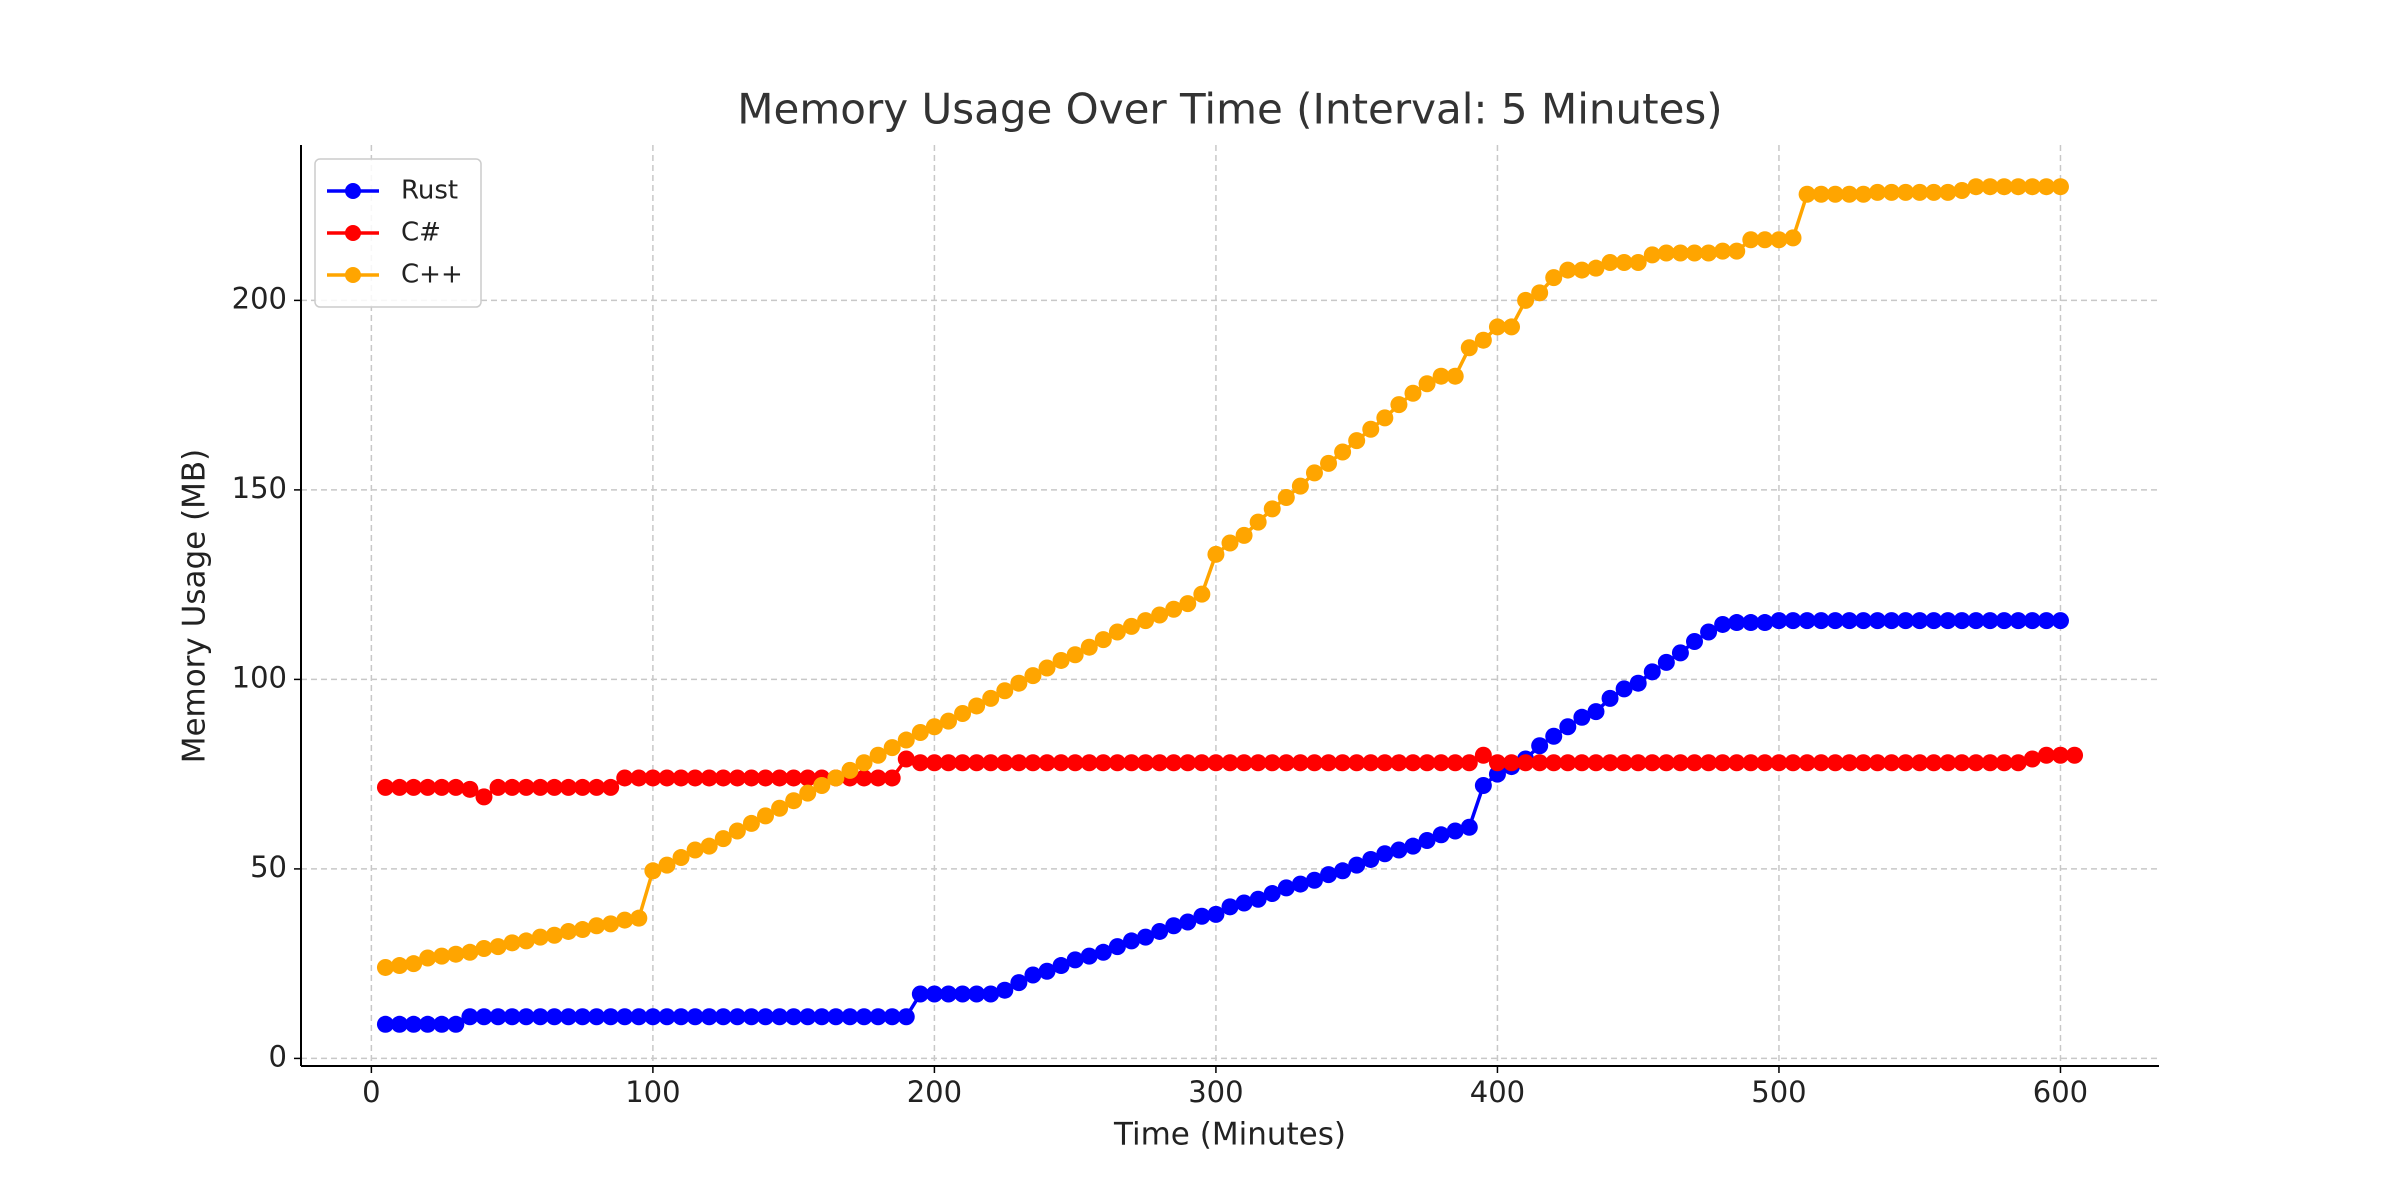  What do you see at coordinates (195, 606) in the screenshot?
I see `y-axis-label: Memory Usage (MB)` at bounding box center [195, 606].